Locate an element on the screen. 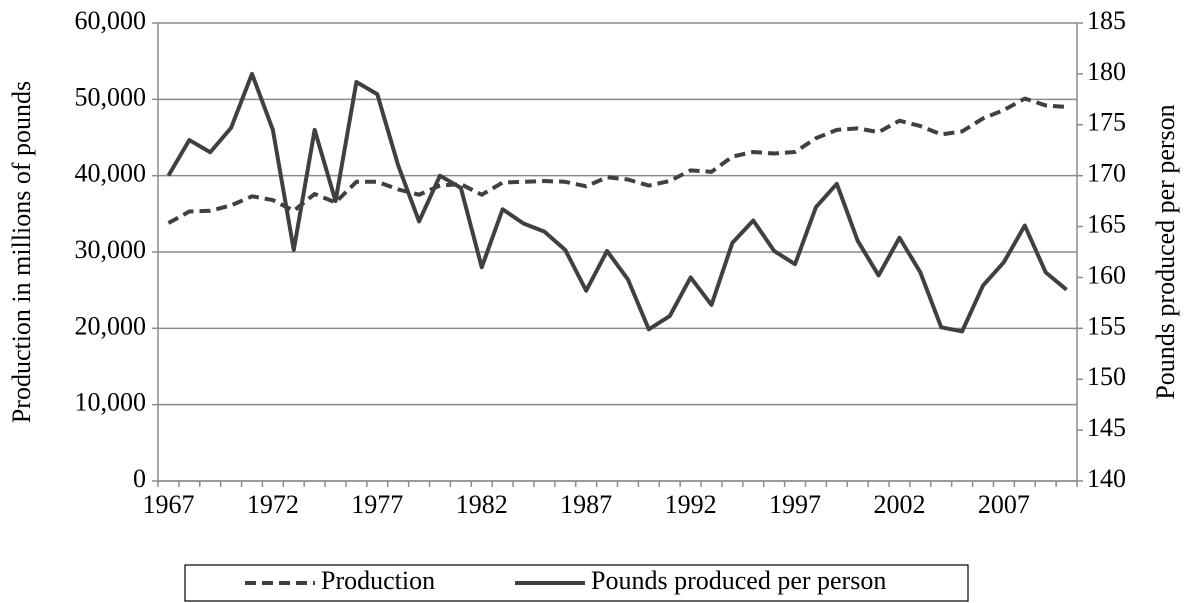 This screenshot has width=1189, height=603. y-tick-label: 10,000 is located at coordinates (111, 402).